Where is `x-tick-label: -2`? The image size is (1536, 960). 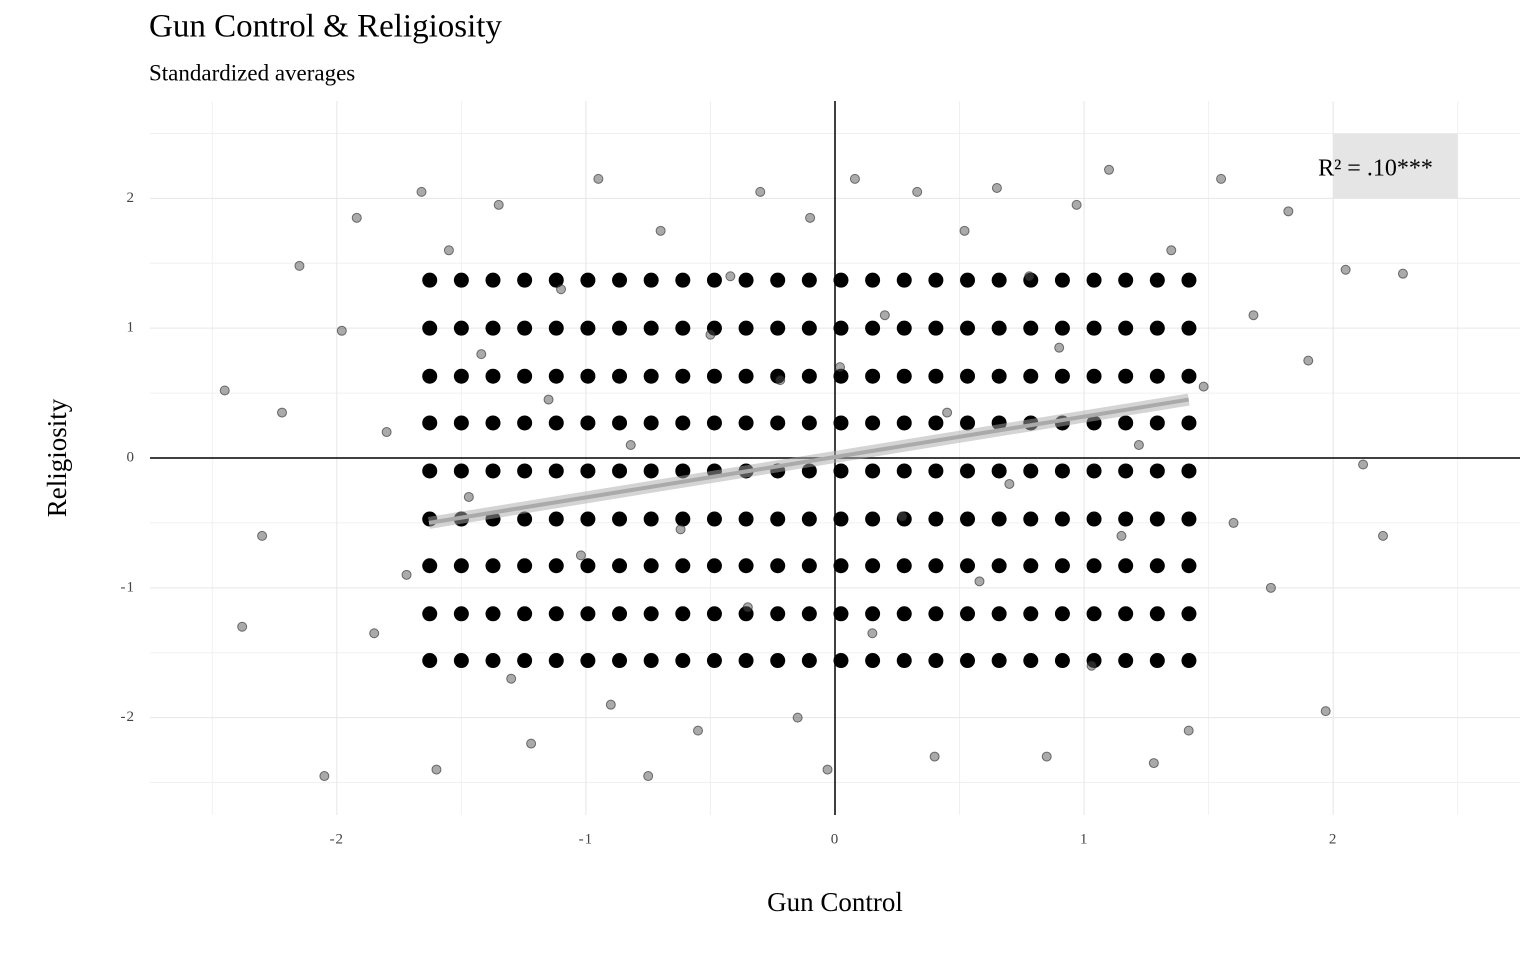
x-tick-label: -2 is located at coordinates (337, 839).